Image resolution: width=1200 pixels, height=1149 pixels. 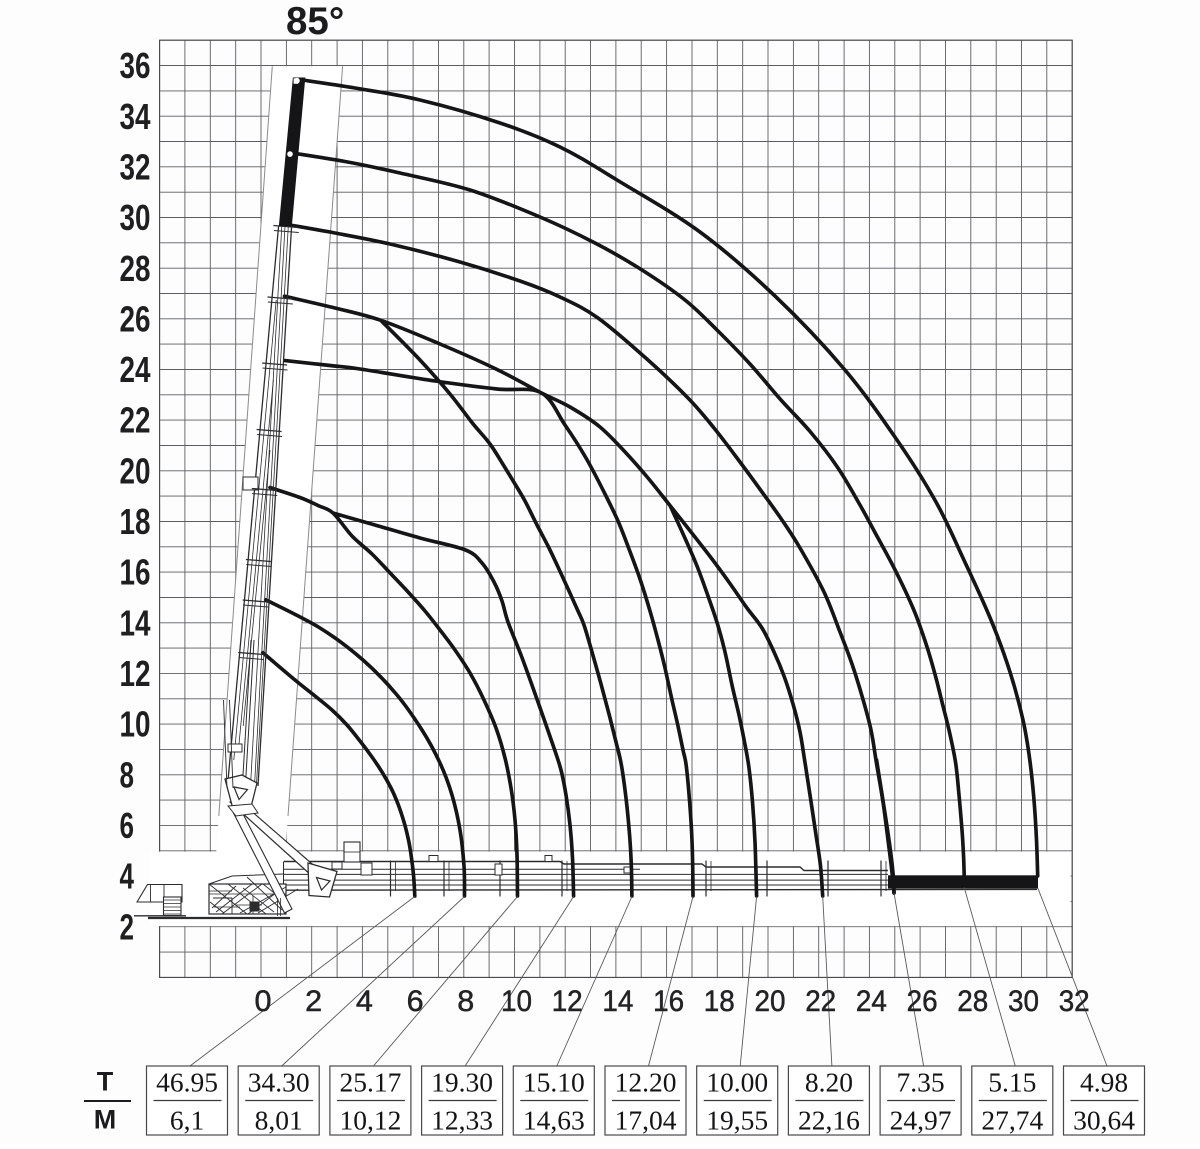 I want to click on svg-text: 0, so click(x=263, y=1001).